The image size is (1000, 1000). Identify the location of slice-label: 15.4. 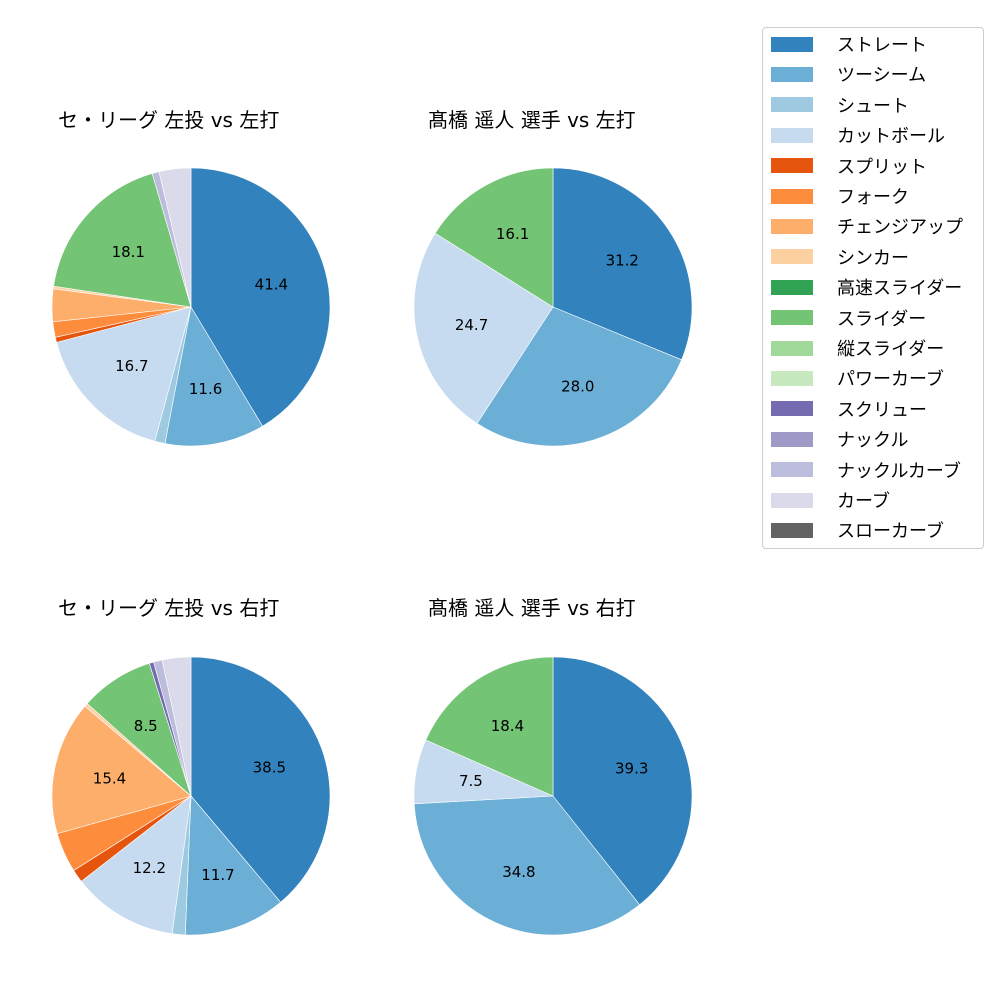
(109, 778).